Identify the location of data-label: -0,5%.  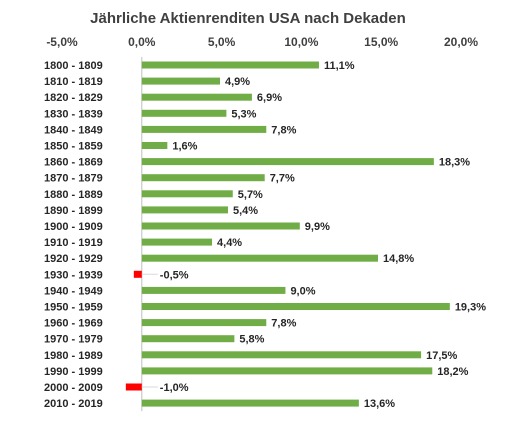
(174, 275).